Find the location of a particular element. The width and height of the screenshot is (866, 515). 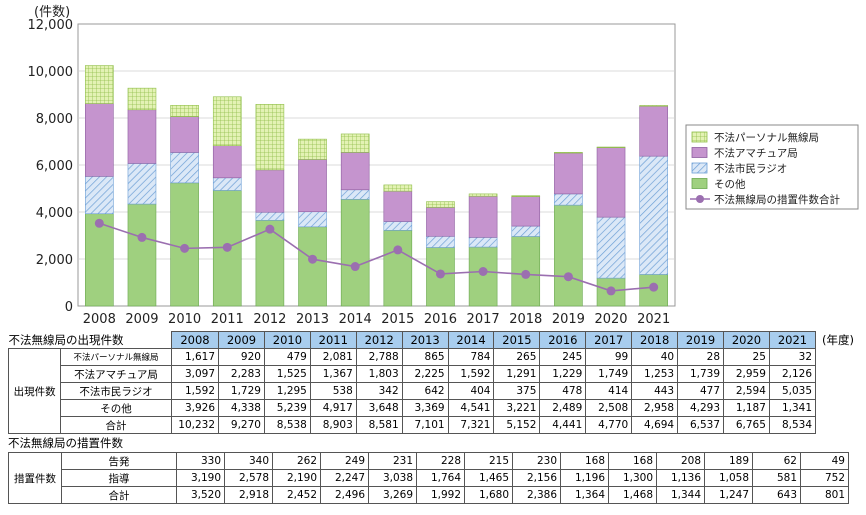

bar-segment-不法市民ラジオ-2017 is located at coordinates (483, 242).